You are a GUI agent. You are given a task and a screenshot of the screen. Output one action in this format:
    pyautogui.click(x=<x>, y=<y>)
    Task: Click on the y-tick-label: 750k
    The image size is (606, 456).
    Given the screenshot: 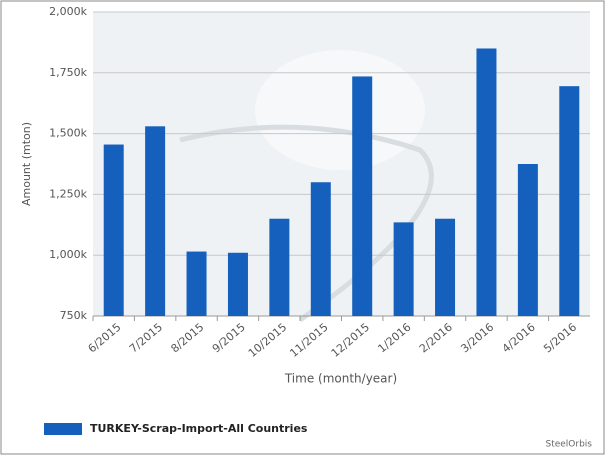 What is the action you would take?
    pyautogui.click(x=74, y=315)
    